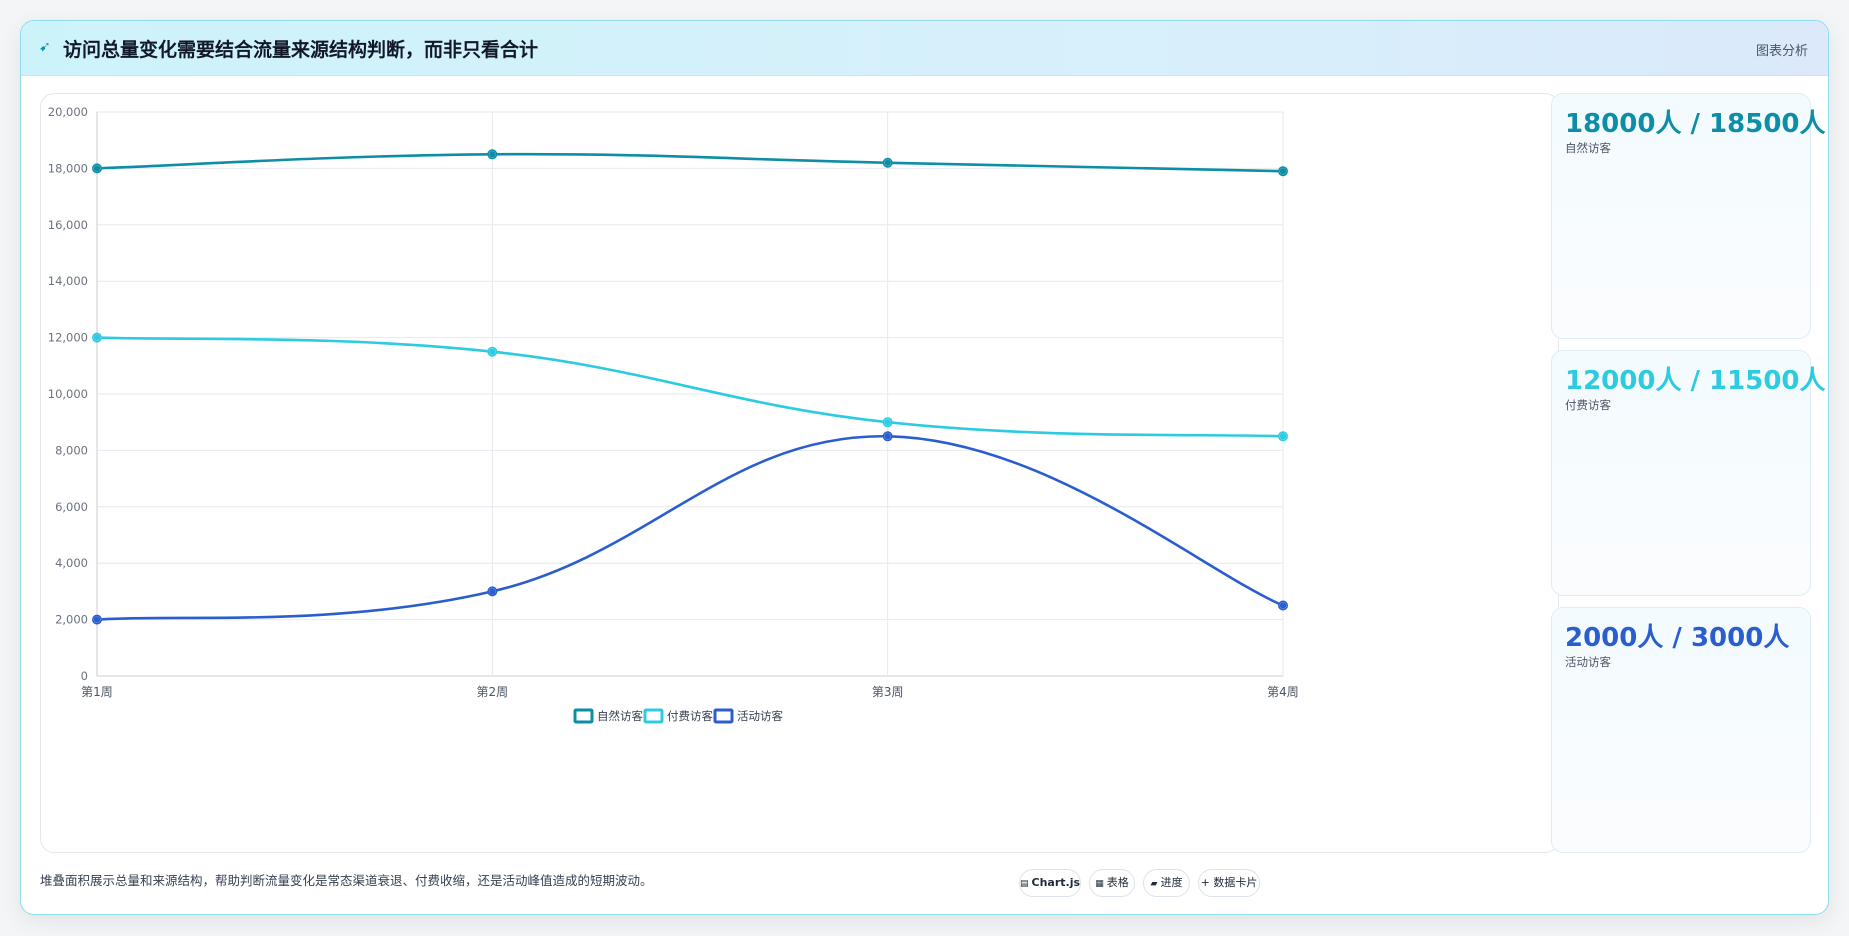  What do you see at coordinates (888, 692) in the screenshot?
I see `x-tick-label: 第3周` at bounding box center [888, 692].